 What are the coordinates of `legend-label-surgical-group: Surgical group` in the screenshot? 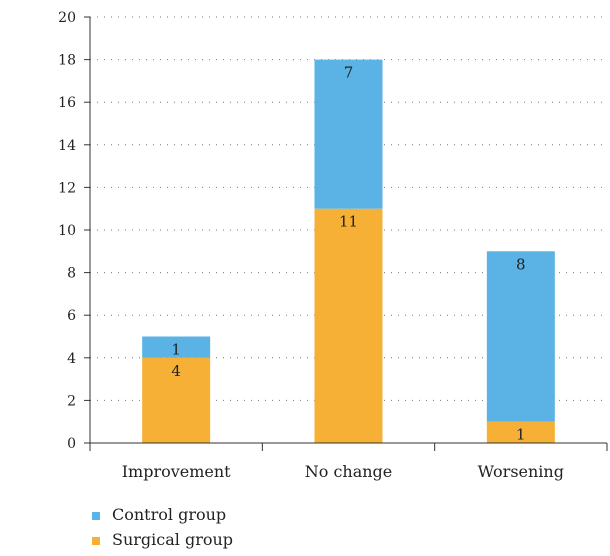 It's located at (172, 539).